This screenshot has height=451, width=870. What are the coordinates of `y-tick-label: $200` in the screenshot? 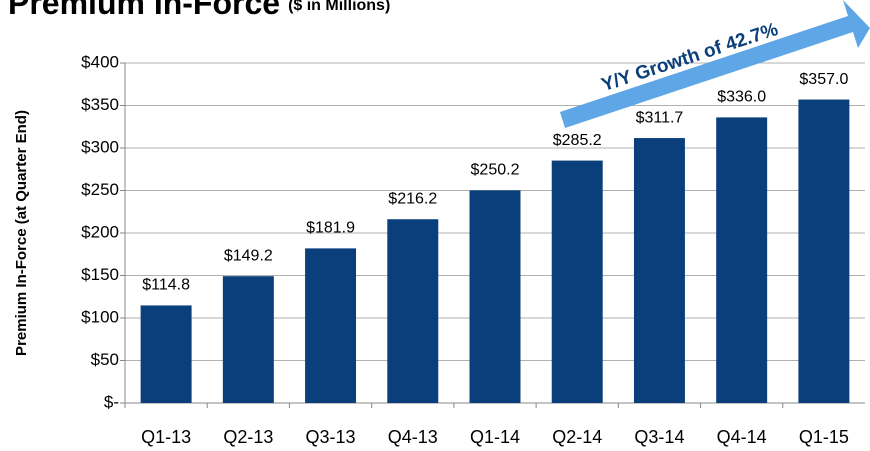 It's located at (100, 231).